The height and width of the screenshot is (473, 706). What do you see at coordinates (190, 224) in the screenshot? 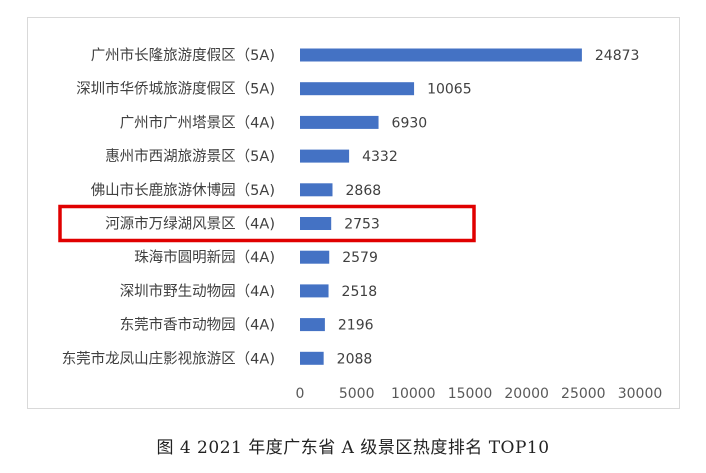
I see `category-label: 河源市万绿湖风景区（4A)` at bounding box center [190, 224].